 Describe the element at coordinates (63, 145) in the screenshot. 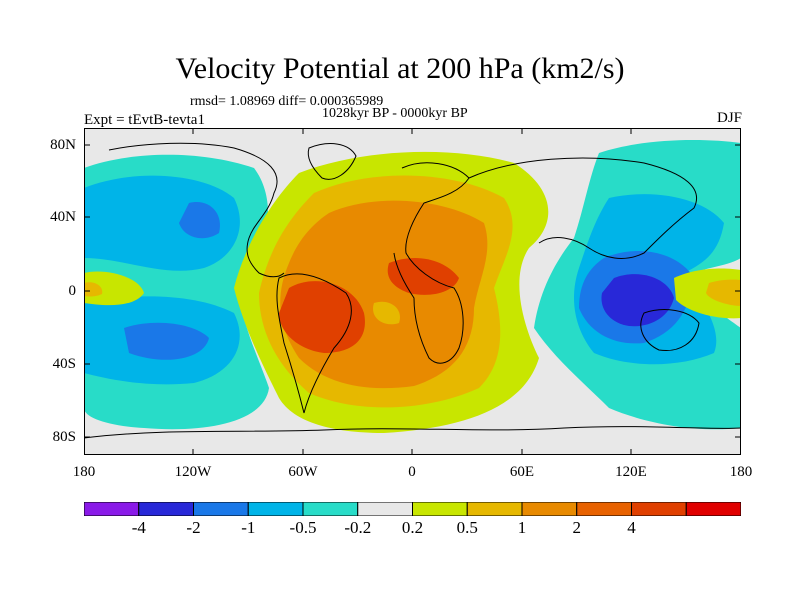

I see `lat-label-80n: 80N` at that location.